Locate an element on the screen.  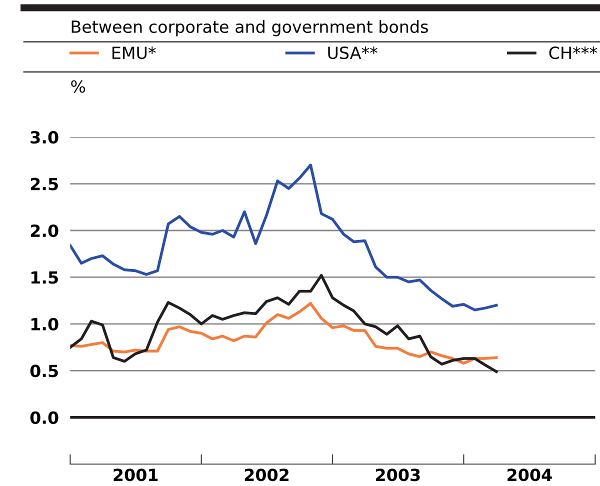
chart-title: Between corporate and government bonds is located at coordinates (250, 28).